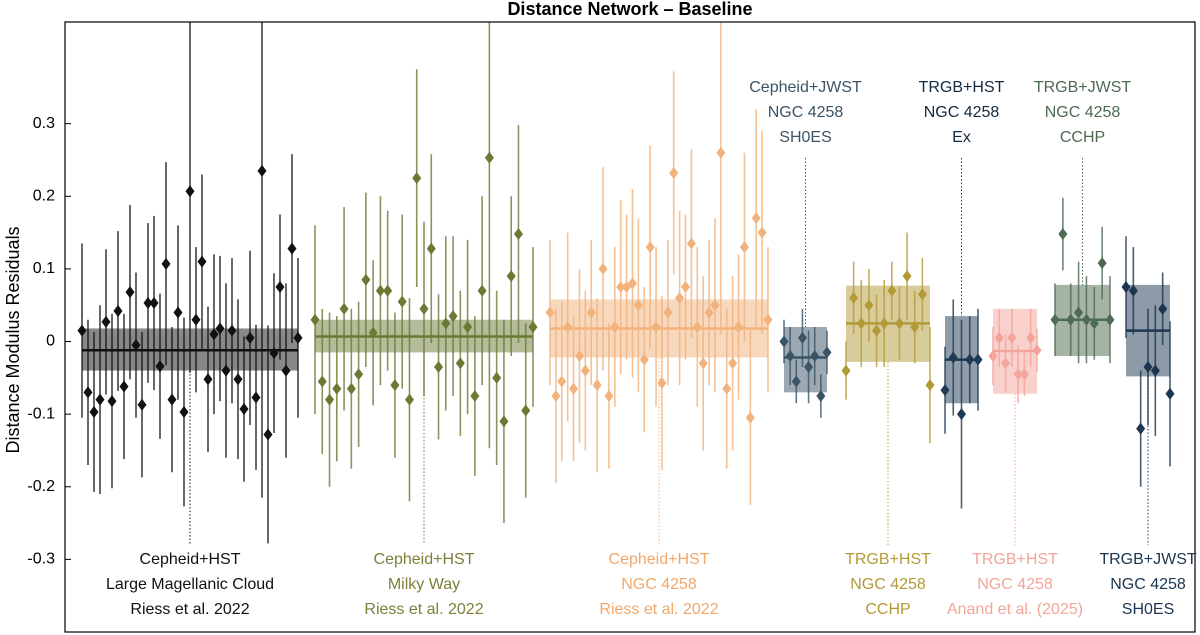 The height and width of the screenshot is (635, 1200). What do you see at coordinates (1015, 609) in the screenshot?
I see `group-label: Anand et al. (2025)` at bounding box center [1015, 609].